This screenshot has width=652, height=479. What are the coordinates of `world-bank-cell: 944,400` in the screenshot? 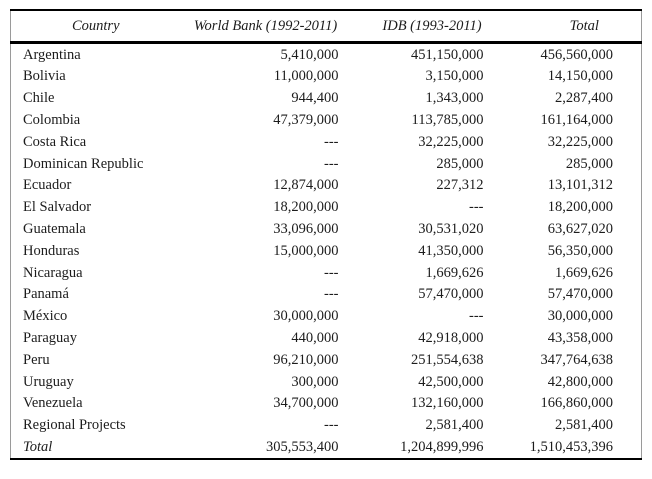 It's located at (315, 98).